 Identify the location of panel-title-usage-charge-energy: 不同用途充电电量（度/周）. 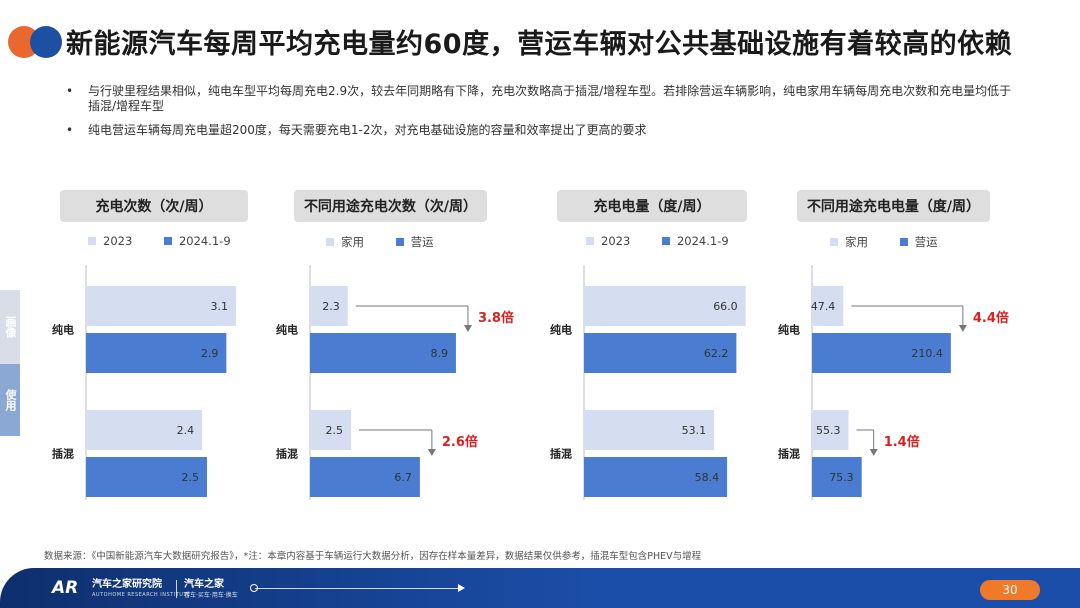
(893, 206).